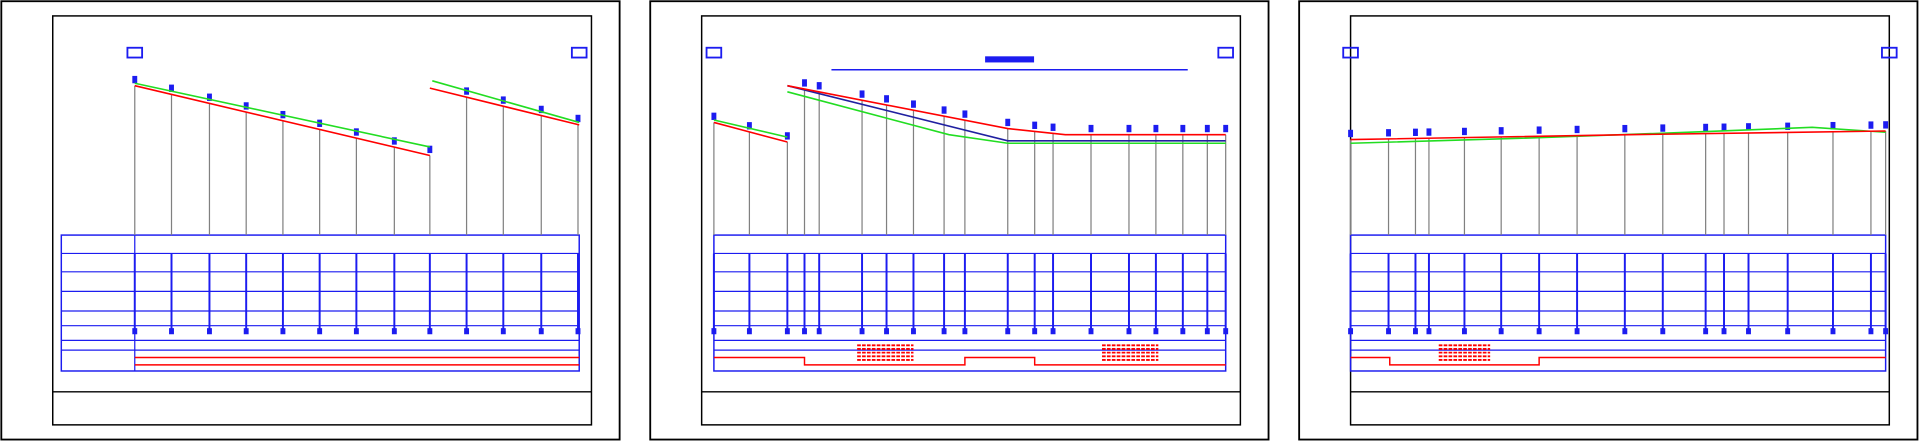 Image resolution: width=1920 pixels, height=442 pixels. What do you see at coordinates (1010, 59) in the screenshot?
I see `chainage-label` at bounding box center [1010, 59].